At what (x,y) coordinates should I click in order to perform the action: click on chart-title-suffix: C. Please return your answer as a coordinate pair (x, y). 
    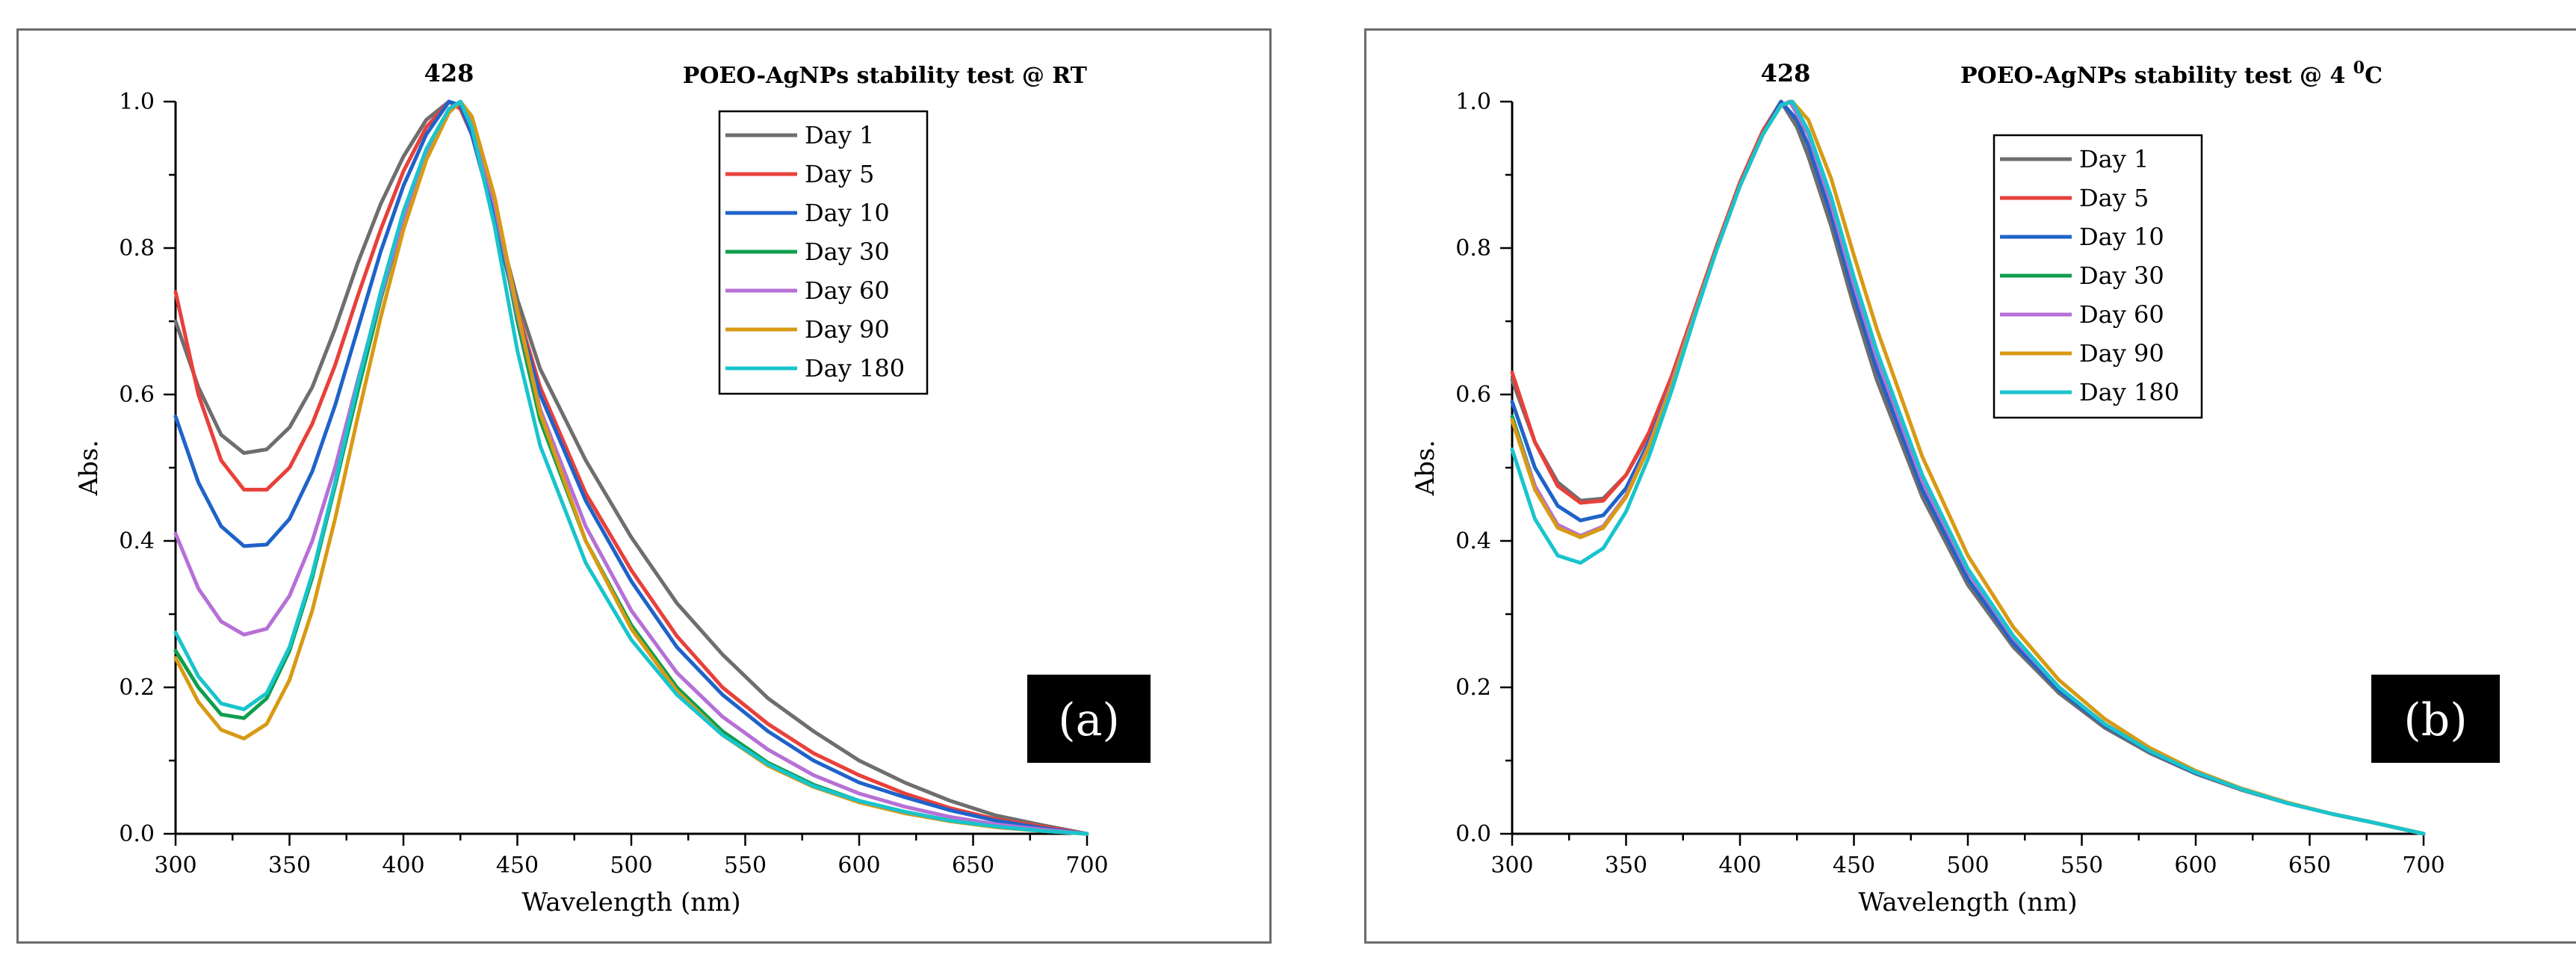
    Looking at the image, I should click on (2374, 76).